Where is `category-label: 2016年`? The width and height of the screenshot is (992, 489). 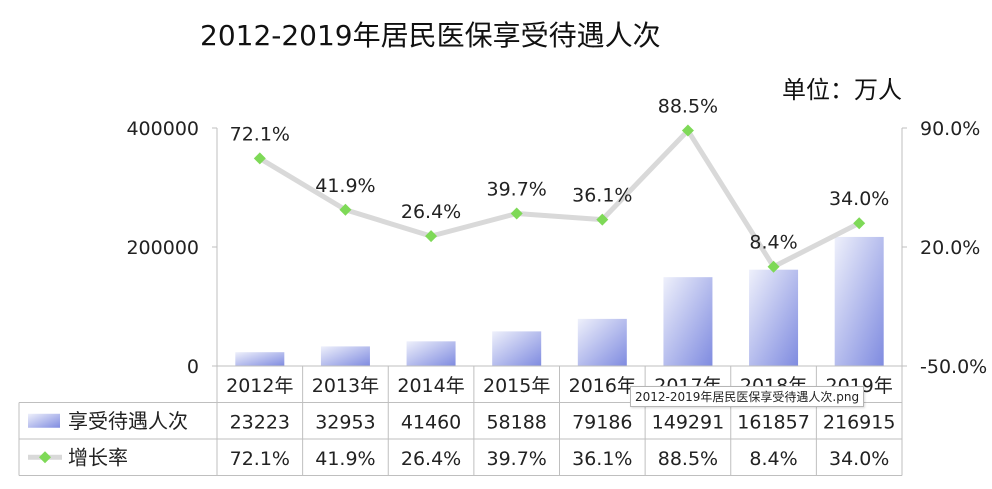
category-label: 2016年 is located at coordinates (602, 386).